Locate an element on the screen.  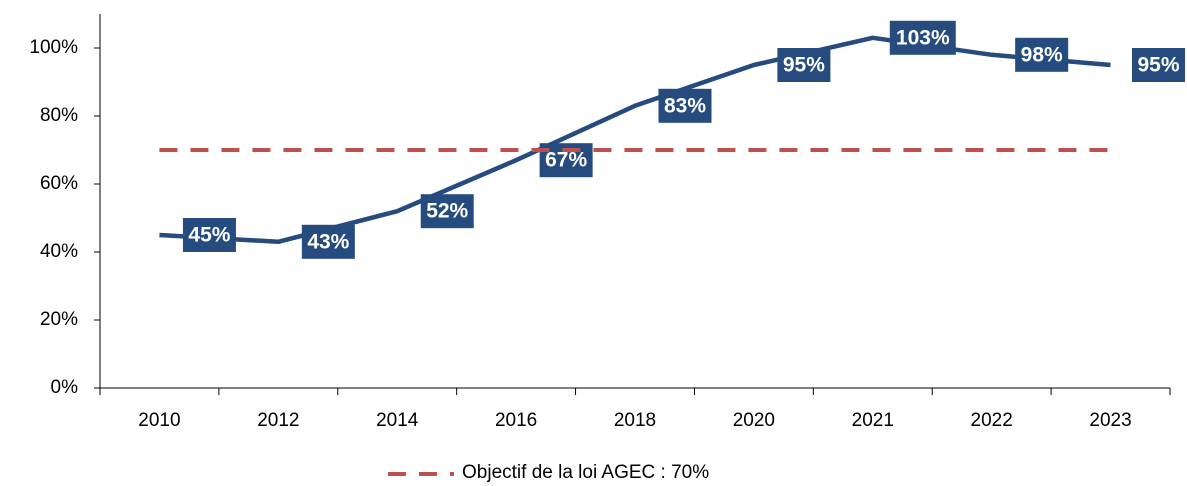
x-tick-label: 2020 is located at coordinates (754, 420).